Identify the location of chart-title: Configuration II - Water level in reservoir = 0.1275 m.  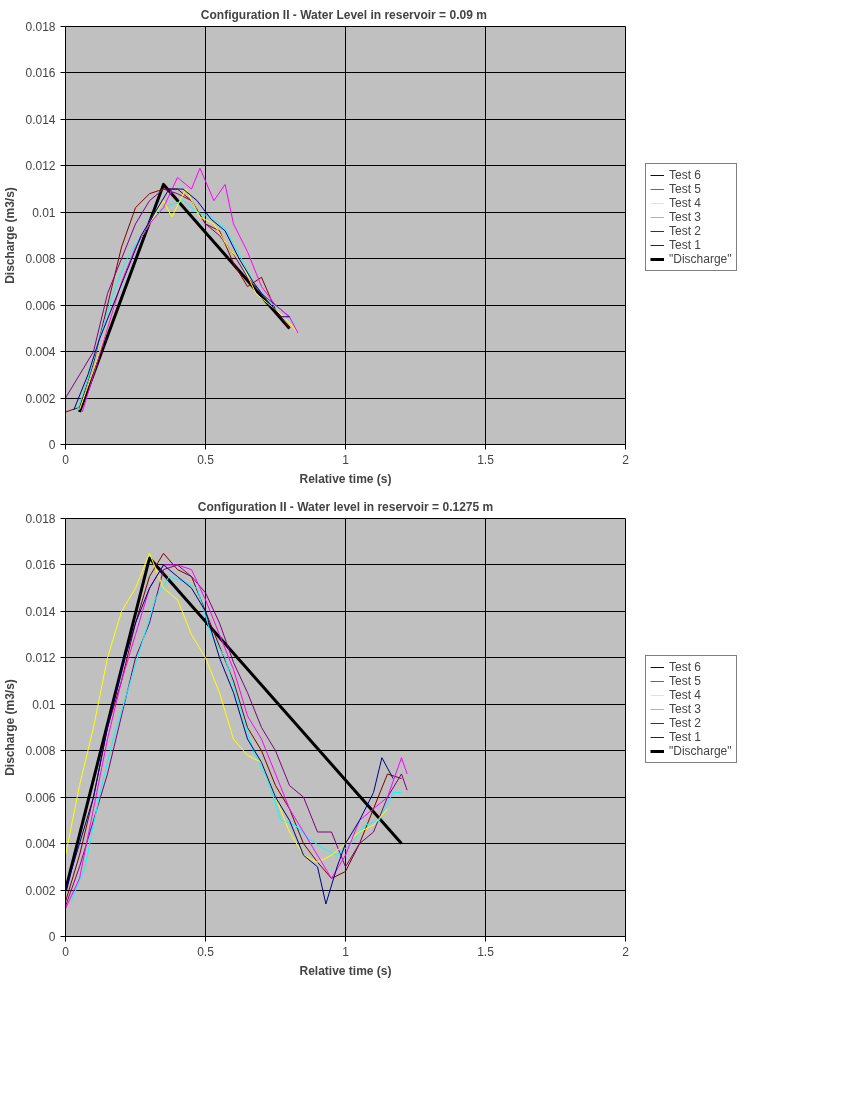
(345, 506).